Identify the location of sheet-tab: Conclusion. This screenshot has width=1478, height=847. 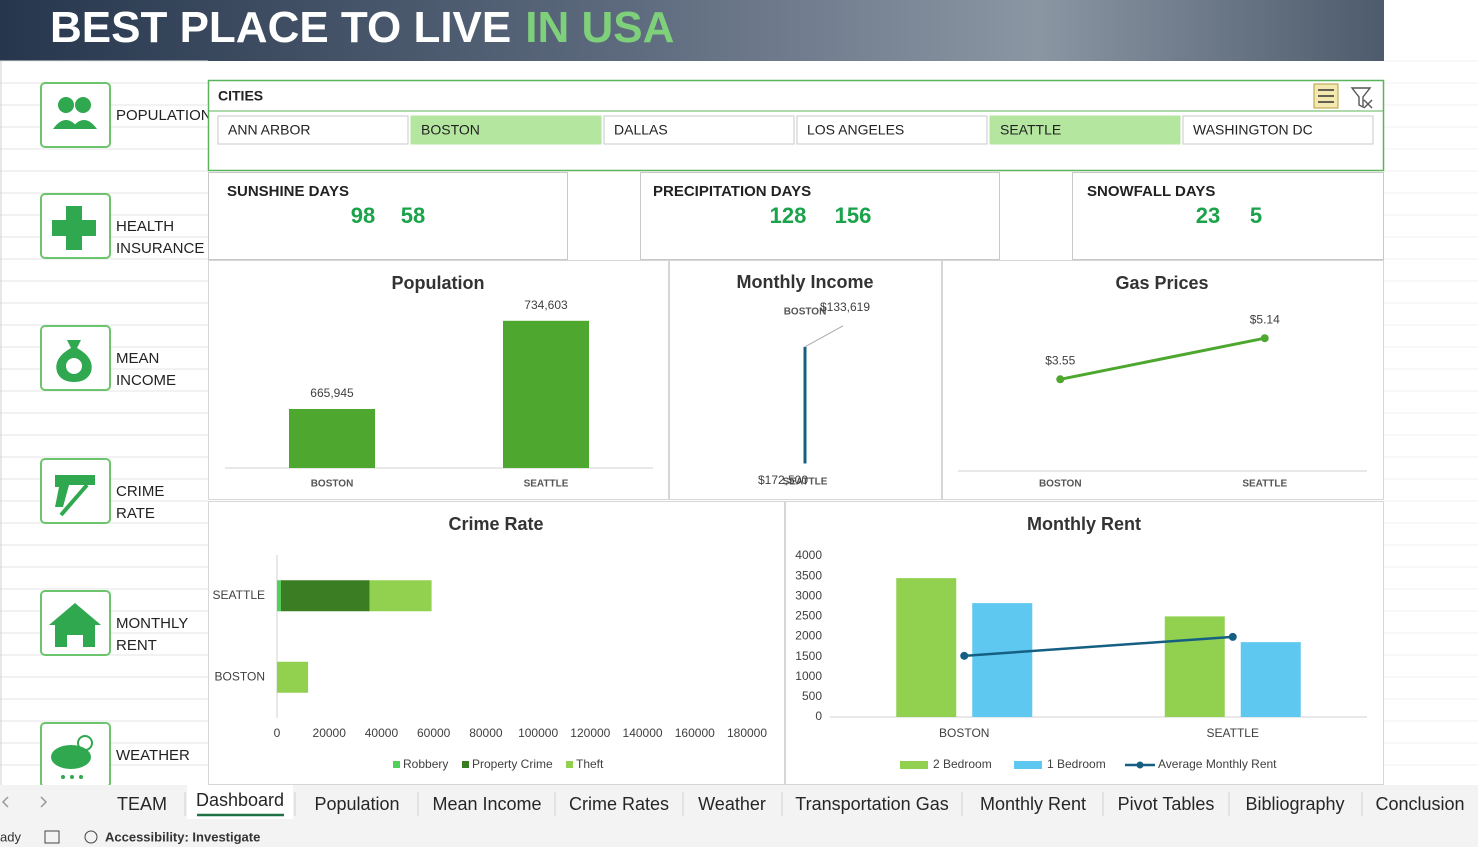
(1419, 804).